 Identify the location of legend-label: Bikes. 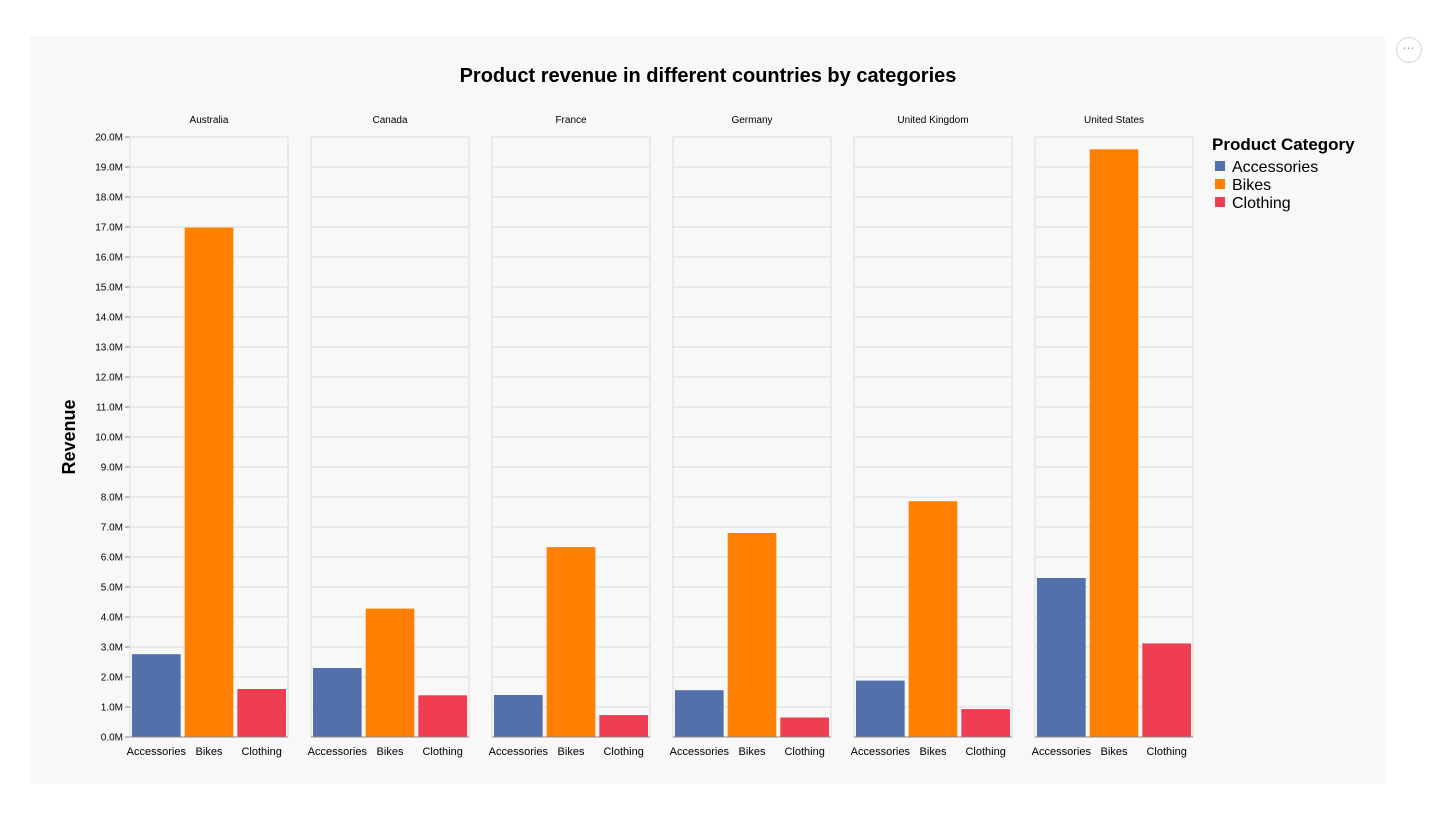
(1251, 185).